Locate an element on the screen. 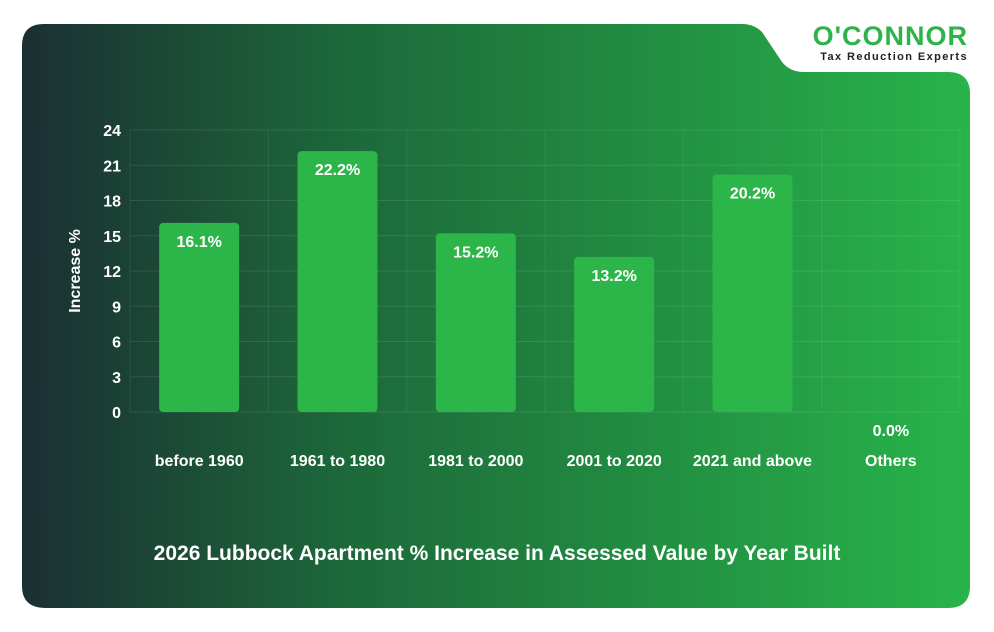  y-tick-label: 6 is located at coordinates (116, 343).